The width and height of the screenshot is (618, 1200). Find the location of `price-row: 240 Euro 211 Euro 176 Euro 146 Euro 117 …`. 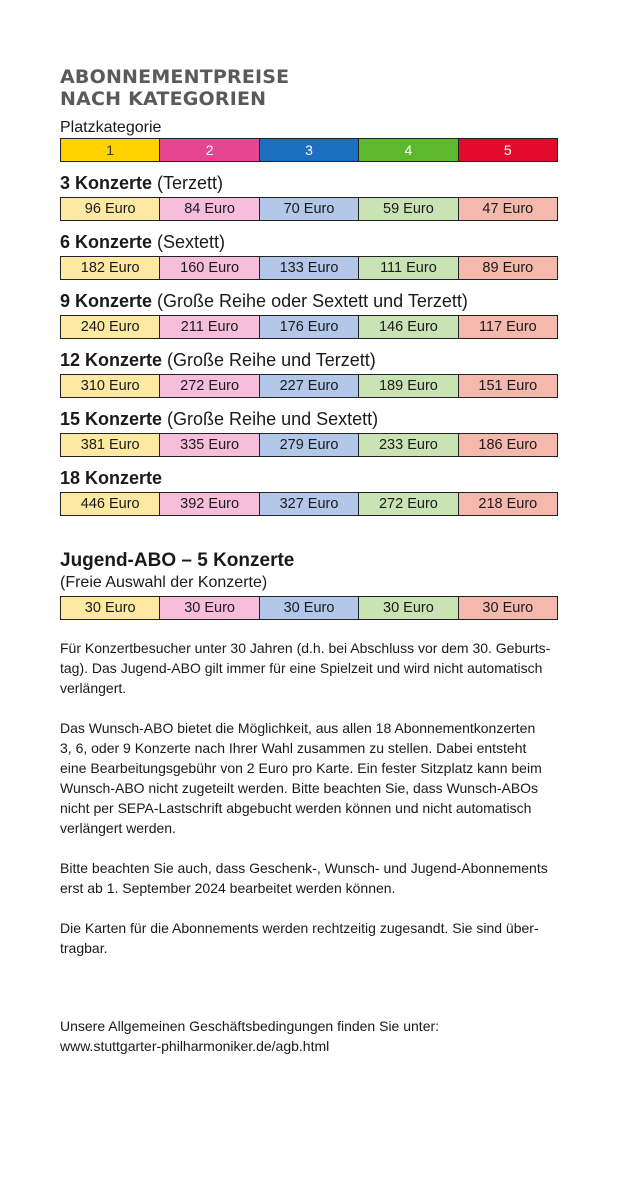

price-row: 240 Euro 211 Euro 176 Euro 146 Euro 117 … is located at coordinates (309, 327).